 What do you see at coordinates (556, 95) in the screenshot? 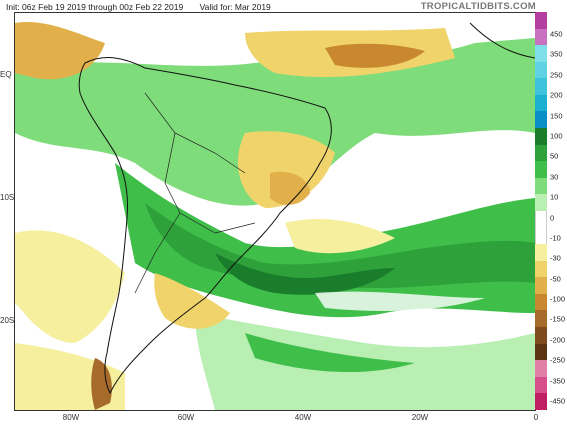
I see `colorbar-label: 200` at bounding box center [556, 95].